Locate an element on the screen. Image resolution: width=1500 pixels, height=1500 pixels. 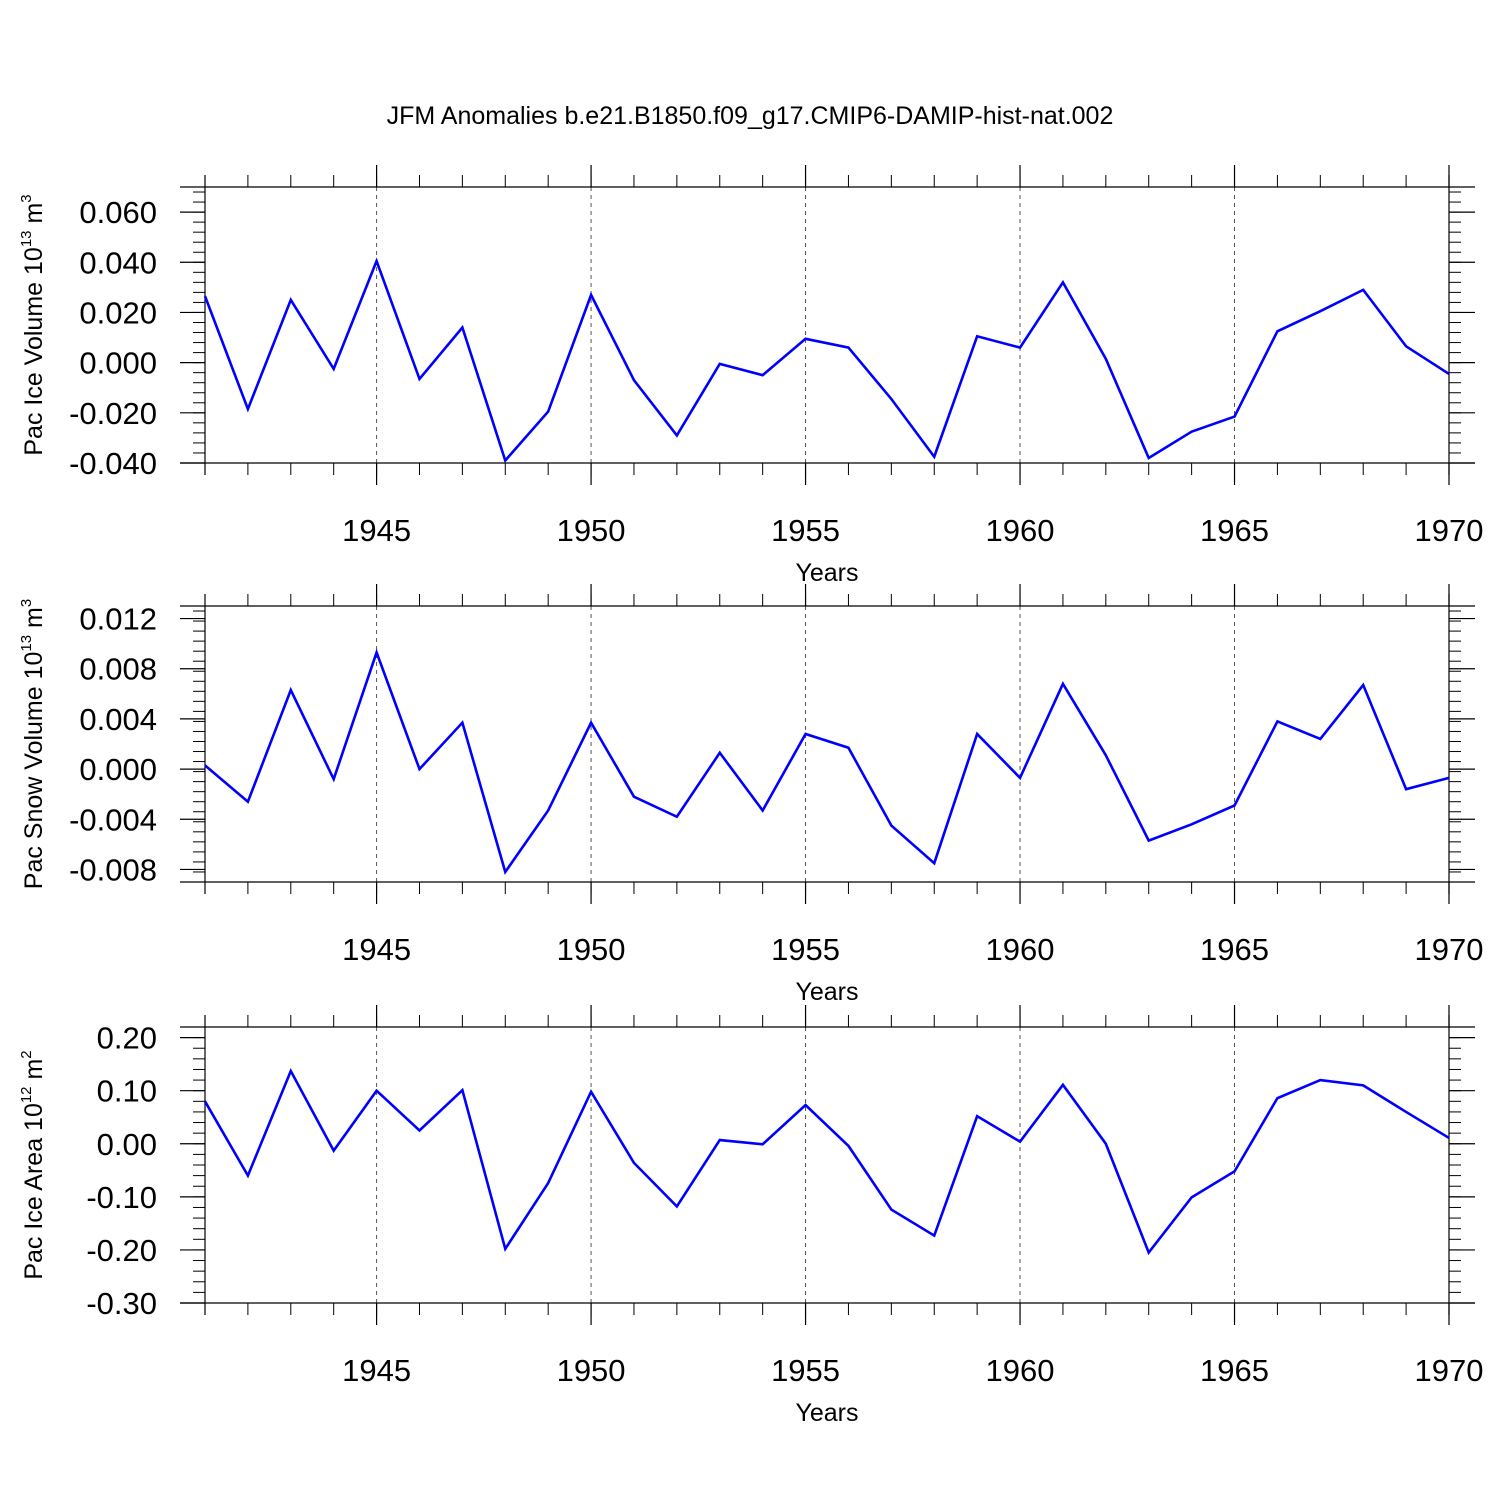
y-tick-label: -0.040 is located at coordinates (113, 463).